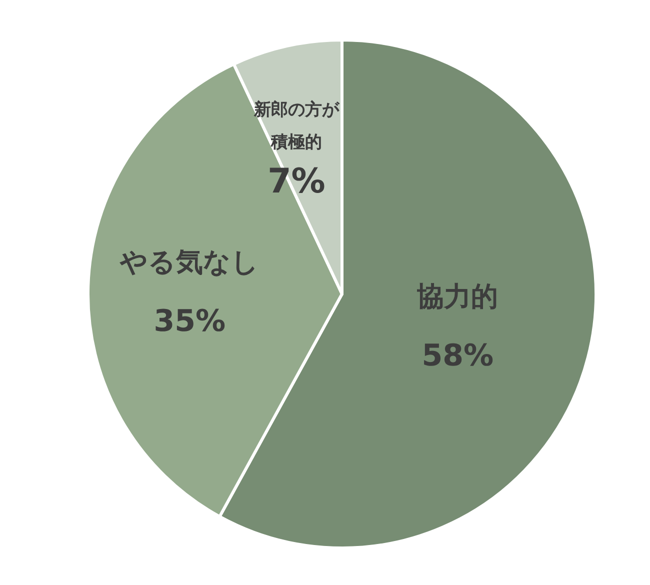 Image resolution: width=650 pixels, height=585 pixels. What do you see at coordinates (190, 322) in the screenshot?
I see `data-label: 35%` at bounding box center [190, 322].